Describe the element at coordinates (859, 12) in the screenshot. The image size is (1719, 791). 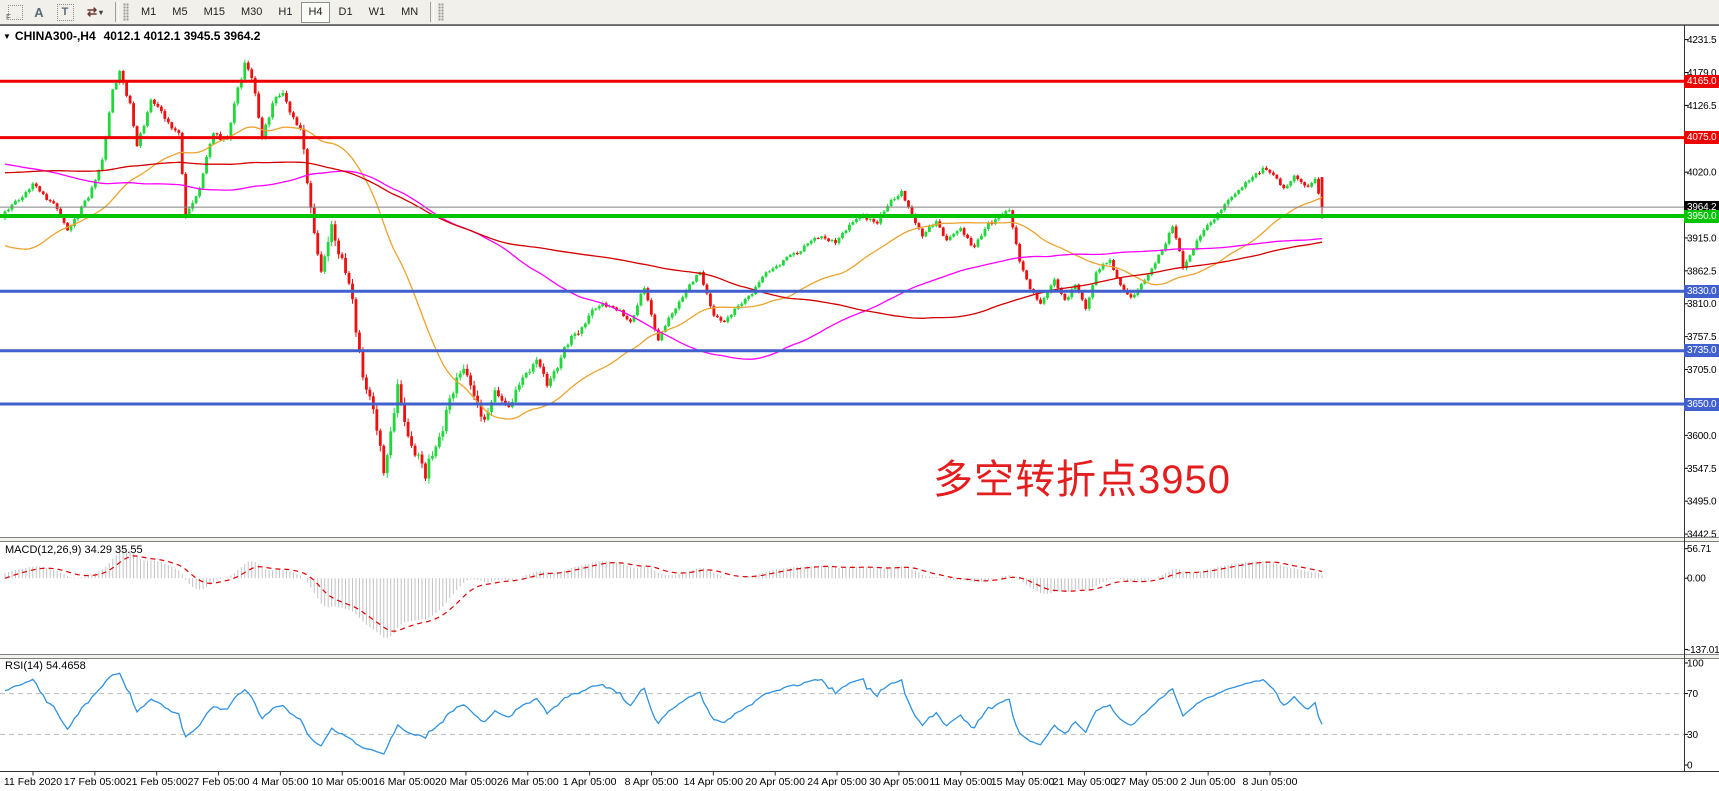
I see `top-toolbar: F A T ⇄ ▾ M1 M5 M15 M30 H1 H4 D1 W1 MN` at that location.